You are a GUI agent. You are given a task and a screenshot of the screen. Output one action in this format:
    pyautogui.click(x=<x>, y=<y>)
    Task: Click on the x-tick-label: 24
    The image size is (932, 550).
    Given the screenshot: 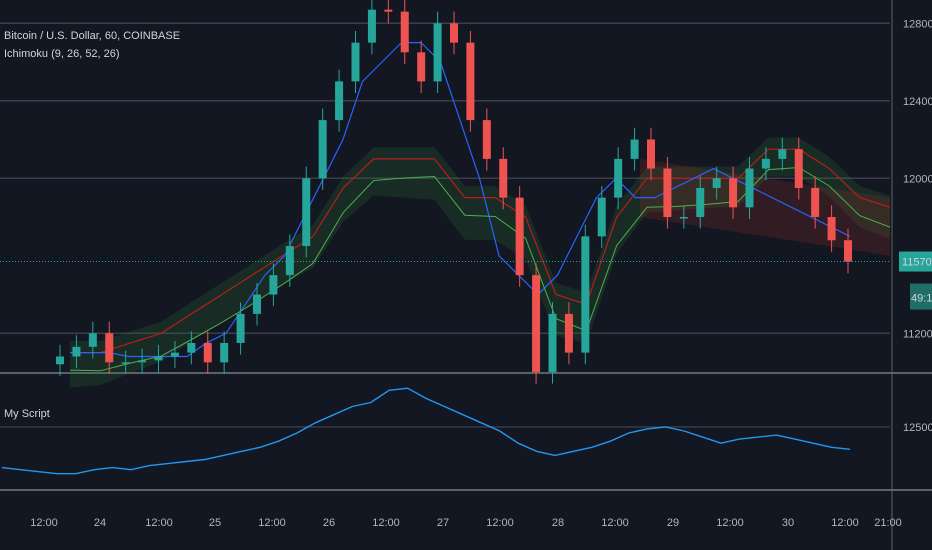 What is the action you would take?
    pyautogui.click(x=100, y=523)
    